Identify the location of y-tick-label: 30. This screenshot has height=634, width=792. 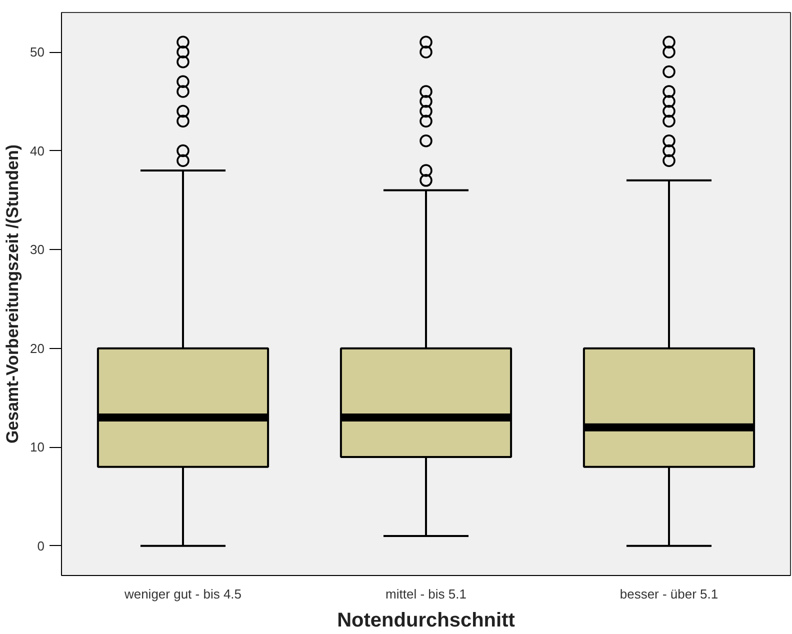
(37, 250).